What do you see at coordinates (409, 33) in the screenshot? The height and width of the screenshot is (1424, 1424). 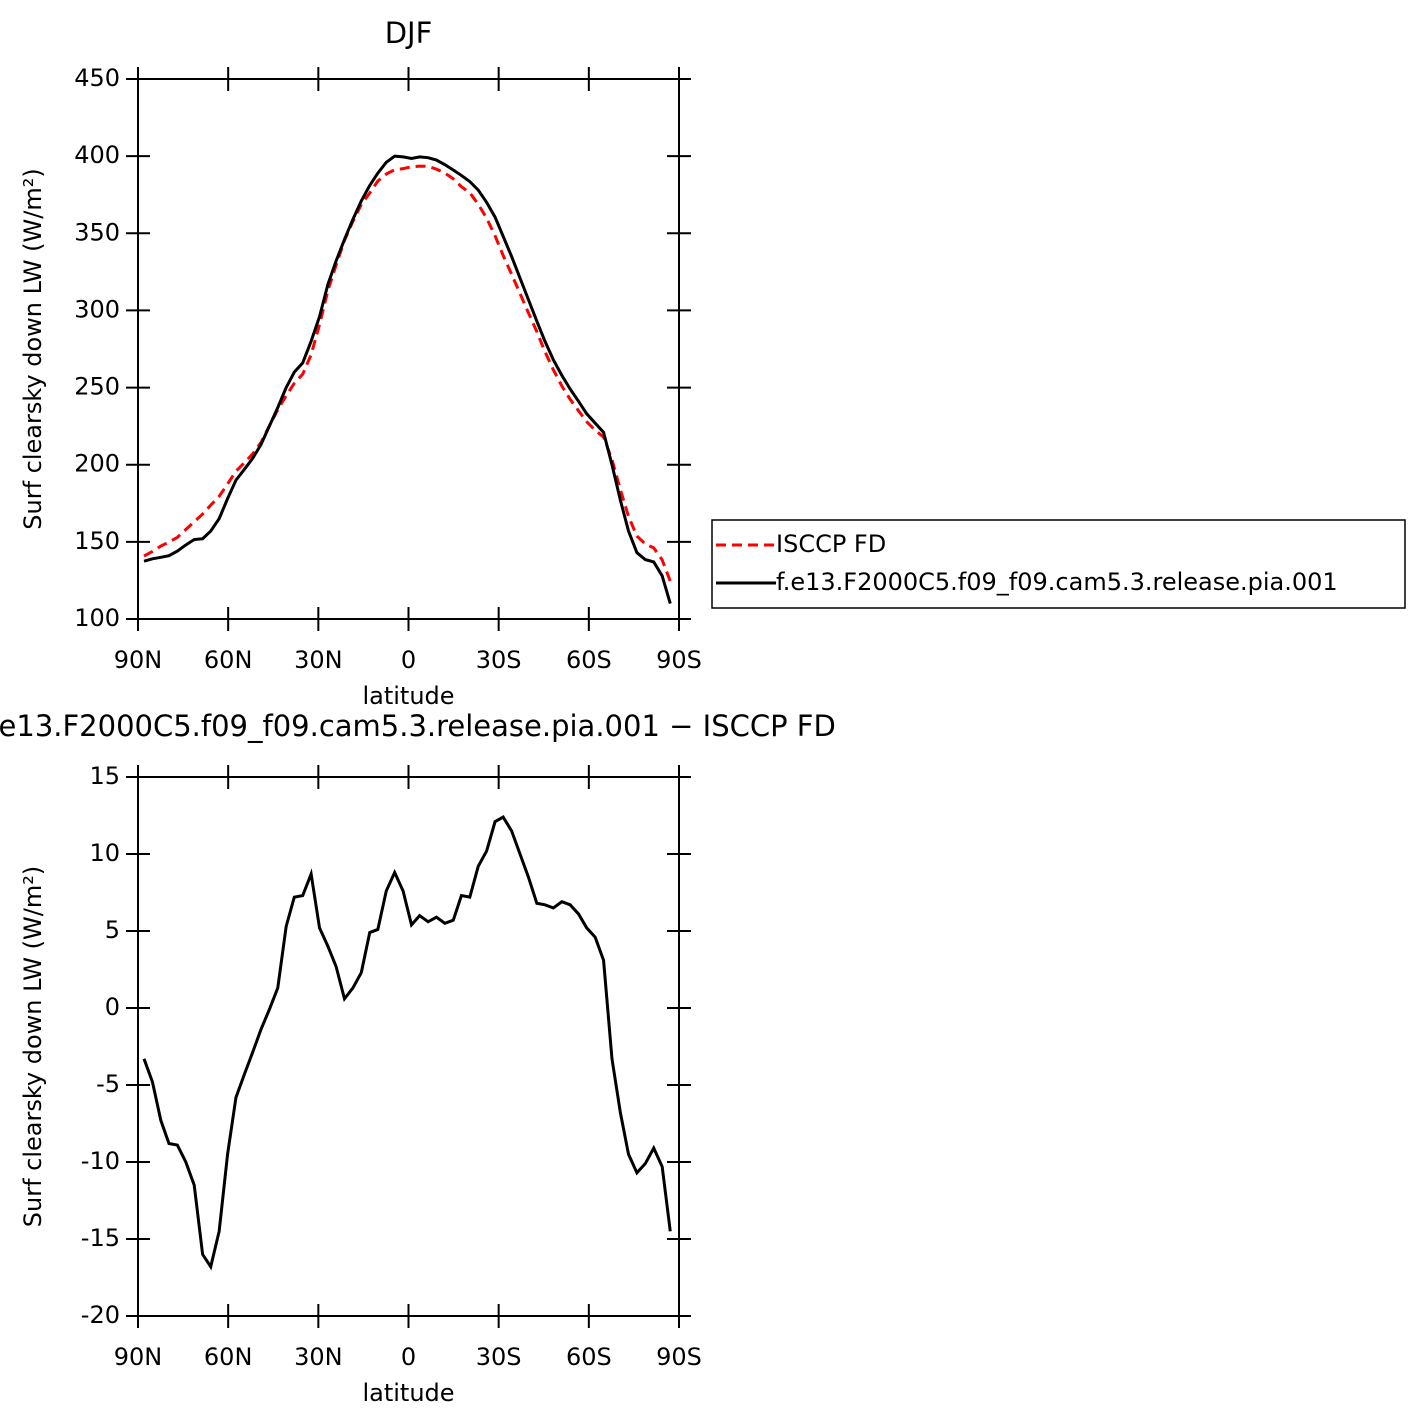 I see `chart-title: DJF` at bounding box center [409, 33].